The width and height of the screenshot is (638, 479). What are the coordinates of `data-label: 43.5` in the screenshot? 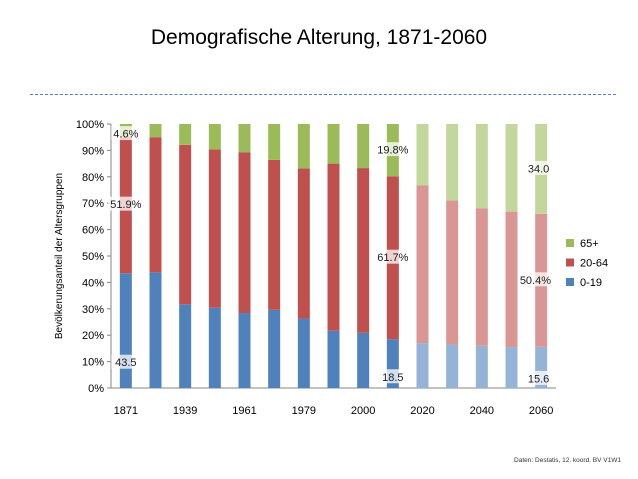 It's located at (125, 363).